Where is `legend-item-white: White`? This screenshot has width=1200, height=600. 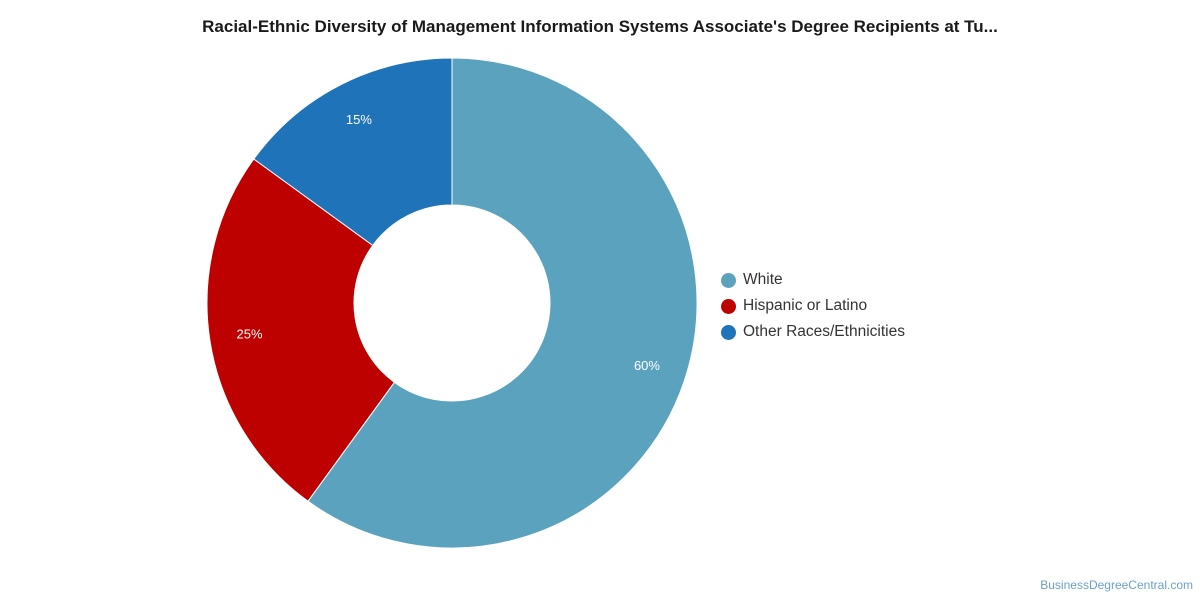
legend-item-white: White is located at coordinates (813, 280).